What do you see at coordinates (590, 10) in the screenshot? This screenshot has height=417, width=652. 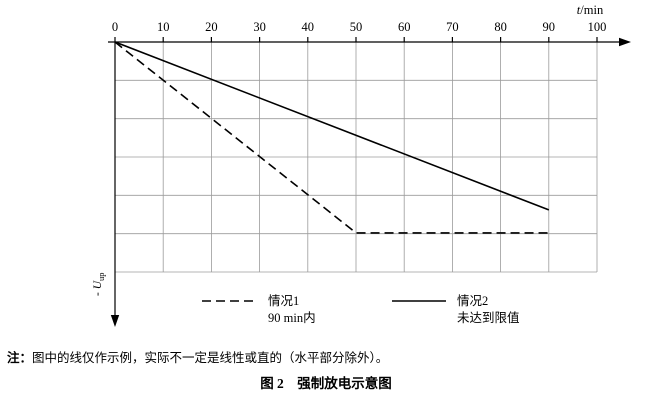 I see `x-axis-label: t/min` at bounding box center [590, 10].